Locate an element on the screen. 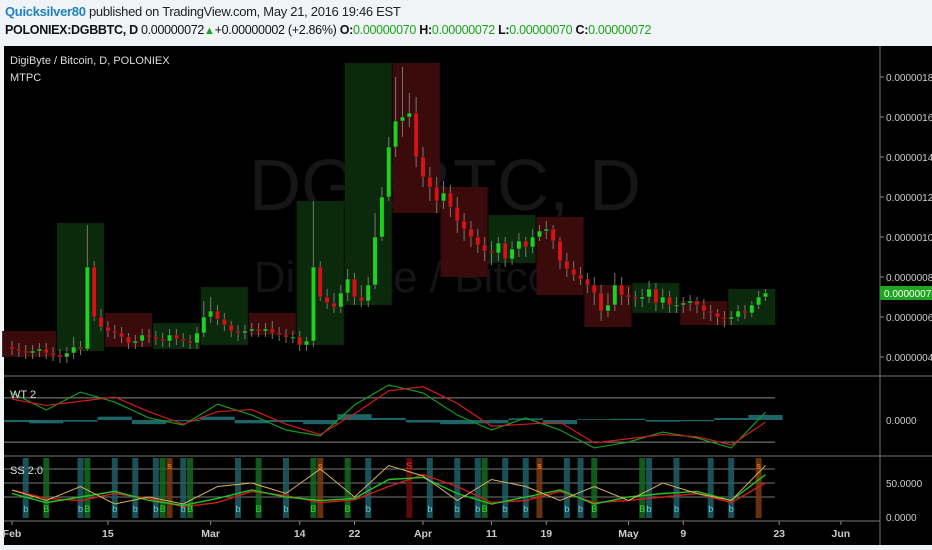 The width and height of the screenshot is (932, 550). author-link: Quicksilver80 is located at coordinates (45, 11).